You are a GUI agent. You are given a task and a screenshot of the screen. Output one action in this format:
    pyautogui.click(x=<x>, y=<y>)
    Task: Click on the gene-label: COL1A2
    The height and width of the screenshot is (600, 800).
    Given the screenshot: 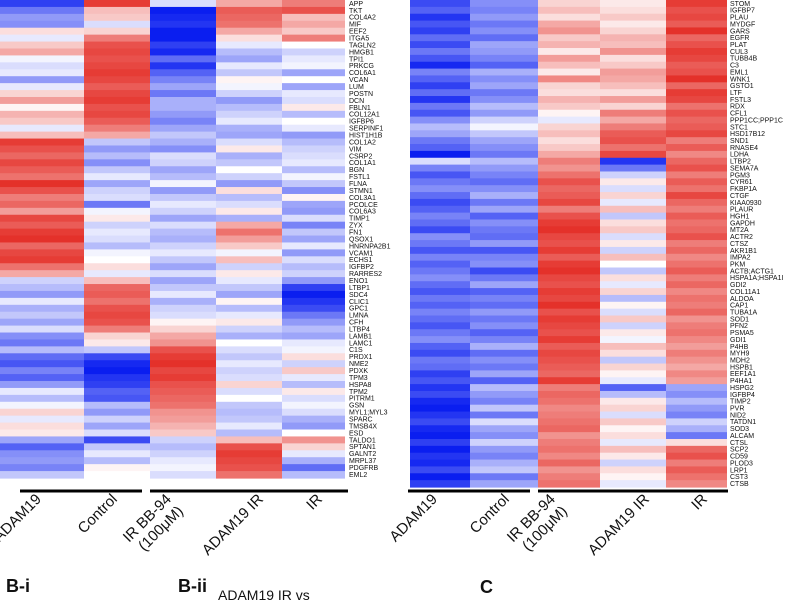 What is the action you would take?
    pyautogui.click(x=362, y=142)
    